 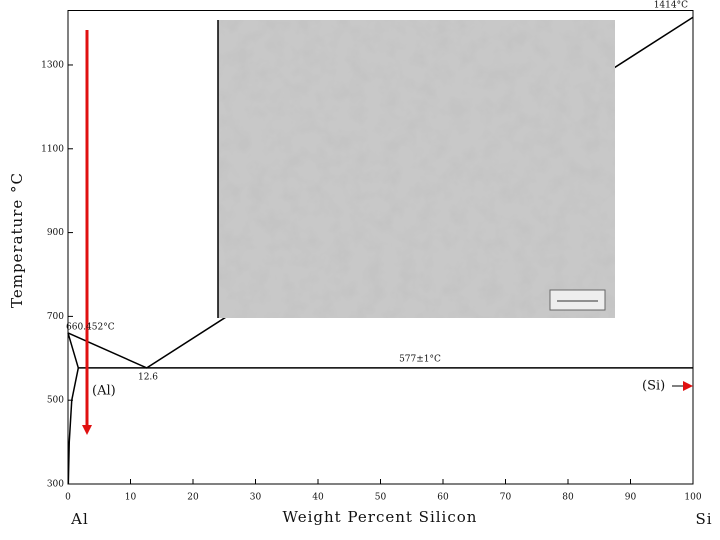 What do you see at coordinates (318, 498) in the screenshot?
I see `x-tick-label: 40` at bounding box center [318, 498].